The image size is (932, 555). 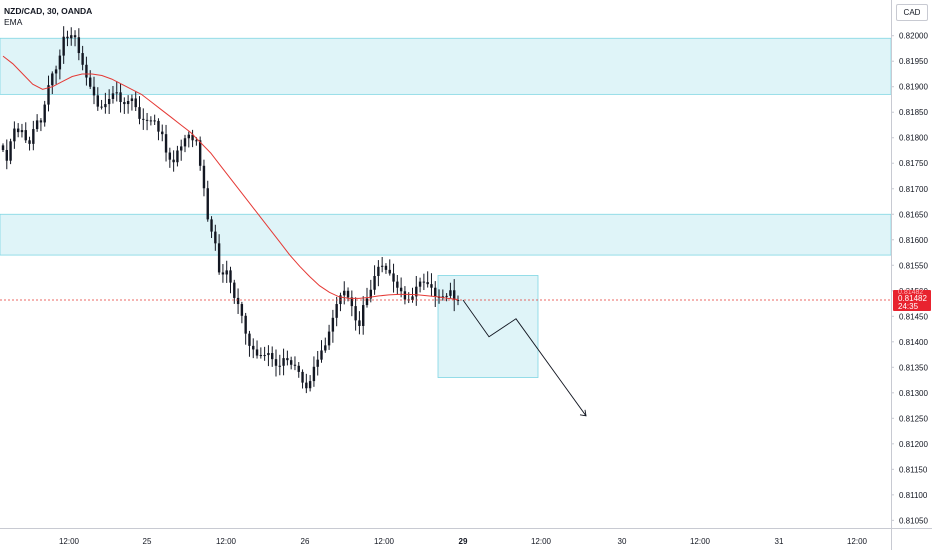 I want to click on price-tick-label: 0.81700, so click(x=913, y=189).